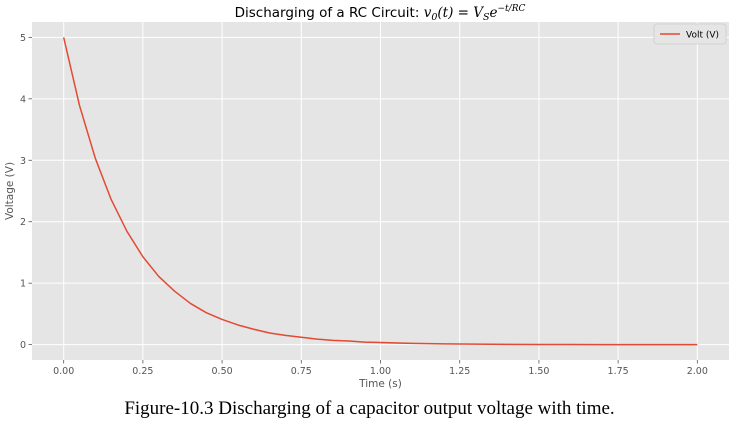 Image resolution: width=739 pixels, height=432 pixels. Describe the element at coordinates (494, 13) in the screenshot. I see `title-formula-e: e` at that location.